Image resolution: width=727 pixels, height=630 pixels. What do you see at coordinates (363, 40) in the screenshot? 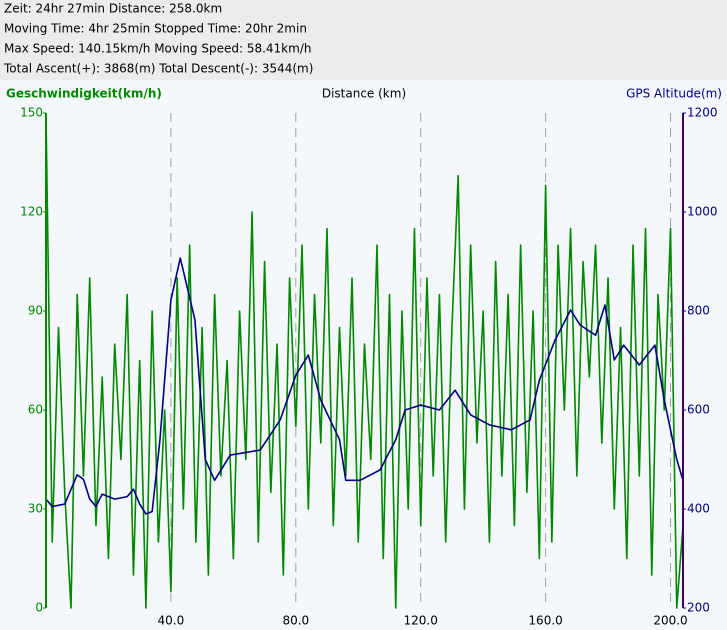
I see `header-panel` at bounding box center [363, 40].